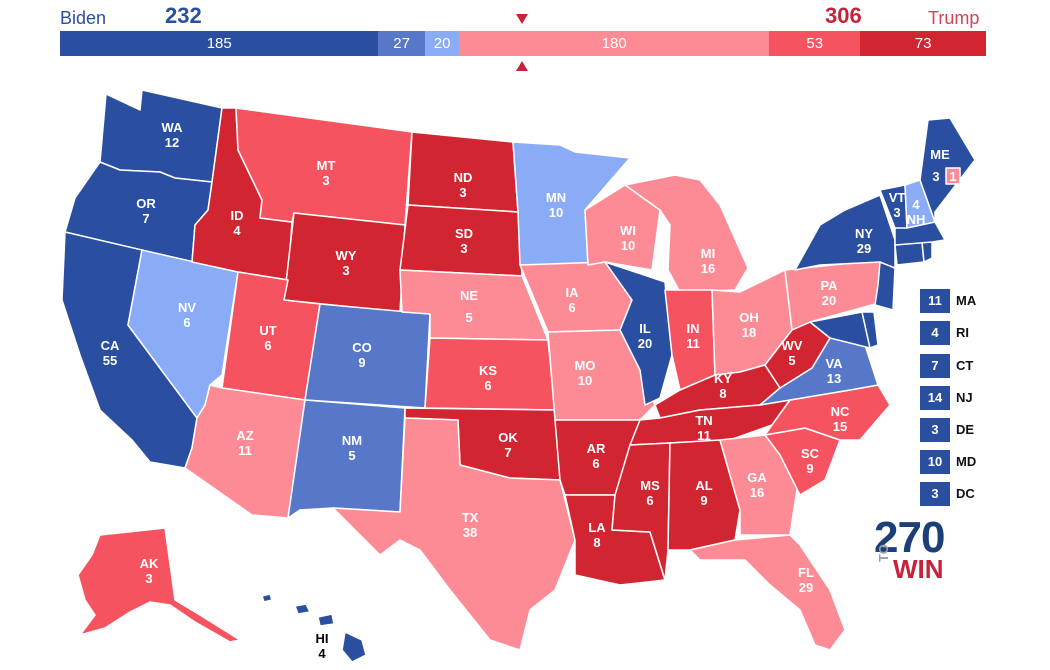 This screenshot has width=1050, height=670. What do you see at coordinates (645, 336) in the screenshot?
I see `label-il: IL 20` at bounding box center [645, 336].